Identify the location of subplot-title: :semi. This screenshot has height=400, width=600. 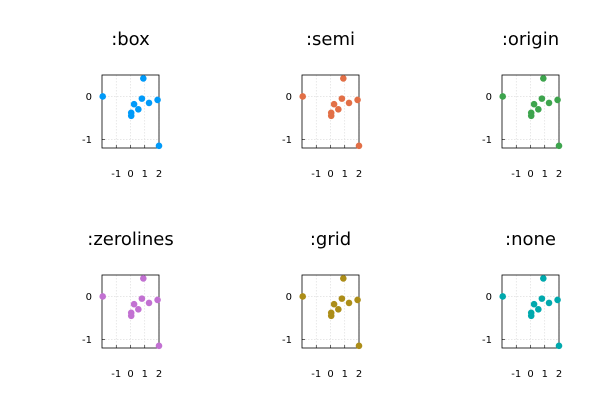
(330, 39).